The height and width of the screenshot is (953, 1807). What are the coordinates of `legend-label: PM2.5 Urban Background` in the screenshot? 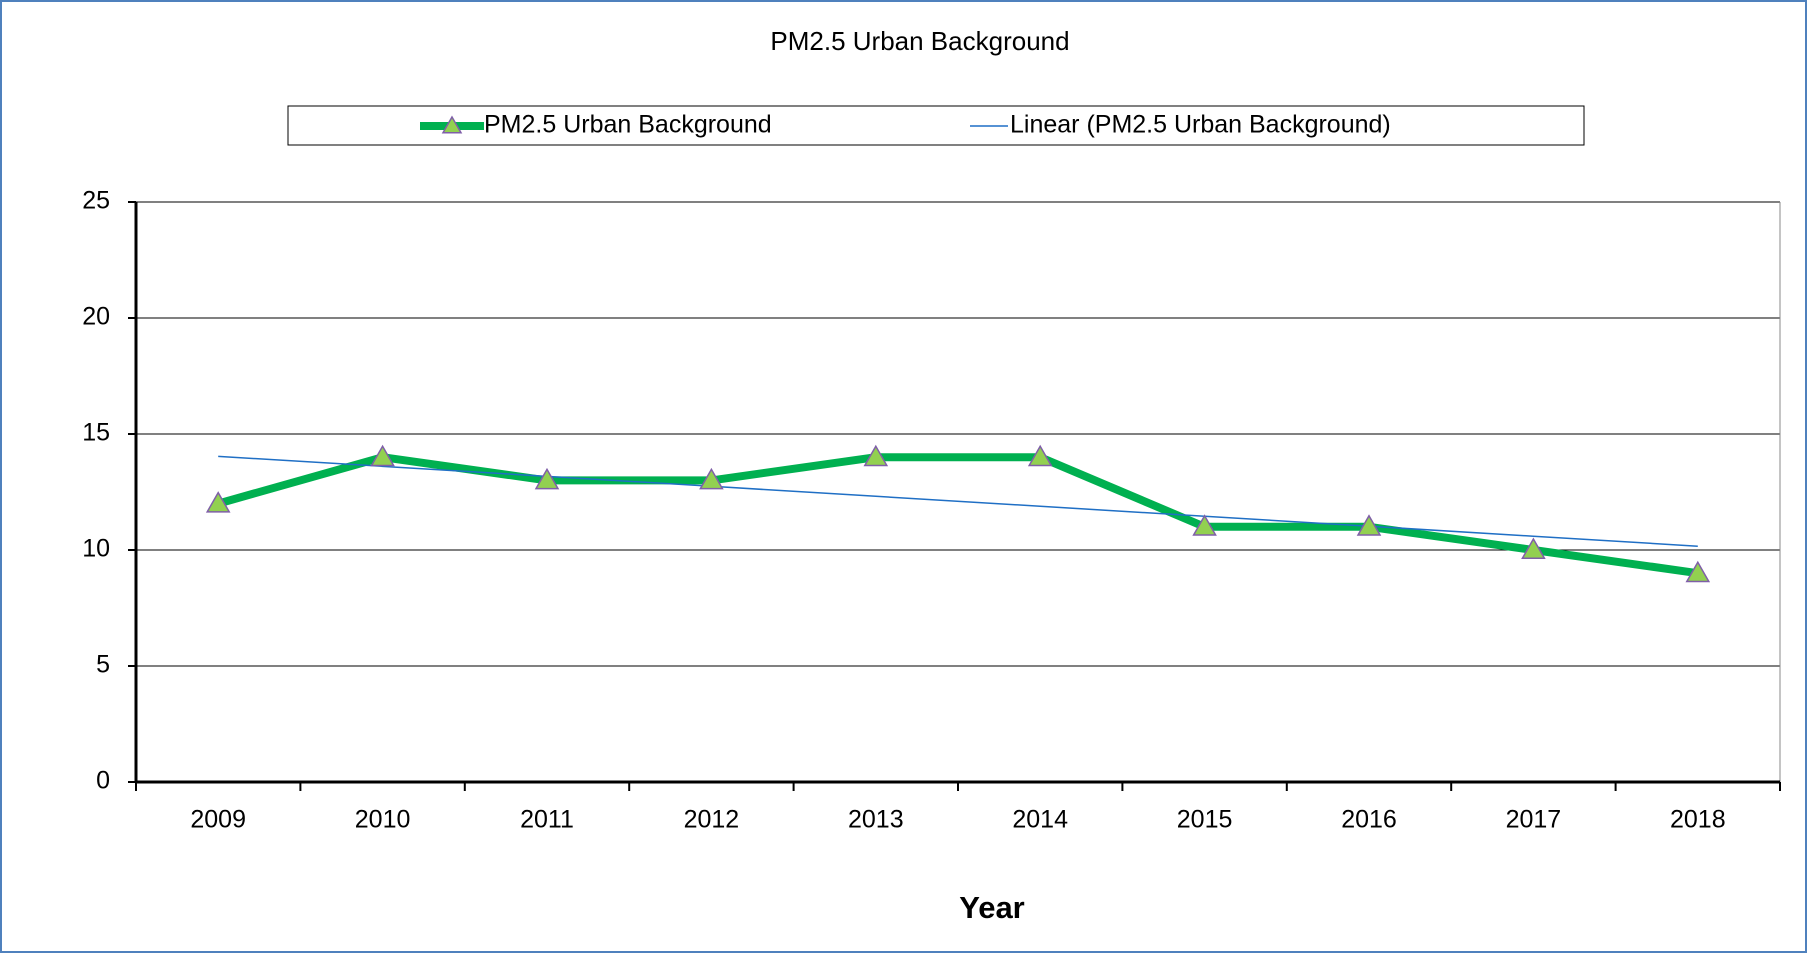 It's located at (628, 125).